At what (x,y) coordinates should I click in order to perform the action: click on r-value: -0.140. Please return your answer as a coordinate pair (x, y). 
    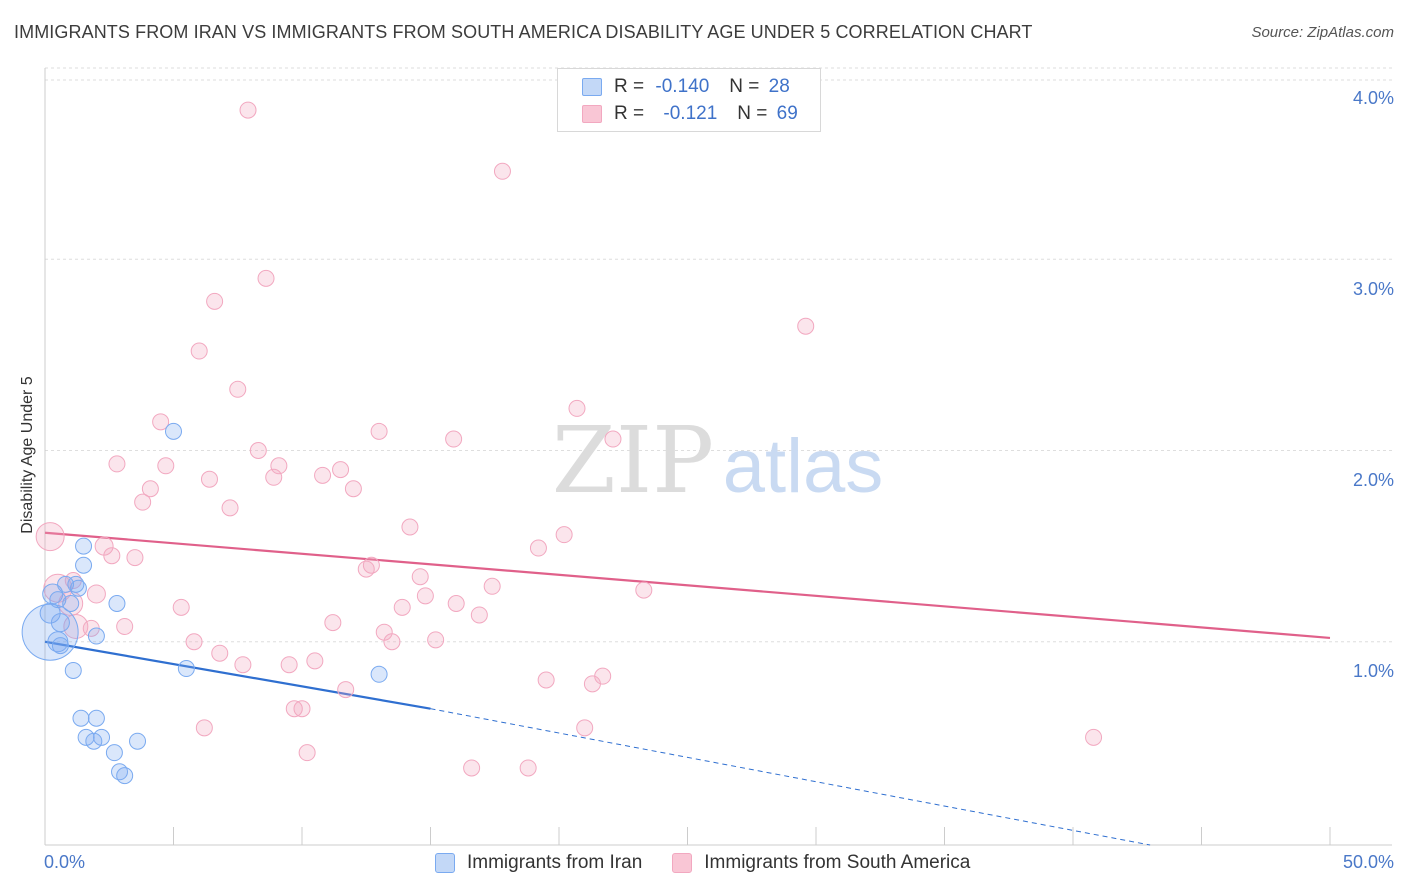
    Looking at the image, I should click on (682, 86).